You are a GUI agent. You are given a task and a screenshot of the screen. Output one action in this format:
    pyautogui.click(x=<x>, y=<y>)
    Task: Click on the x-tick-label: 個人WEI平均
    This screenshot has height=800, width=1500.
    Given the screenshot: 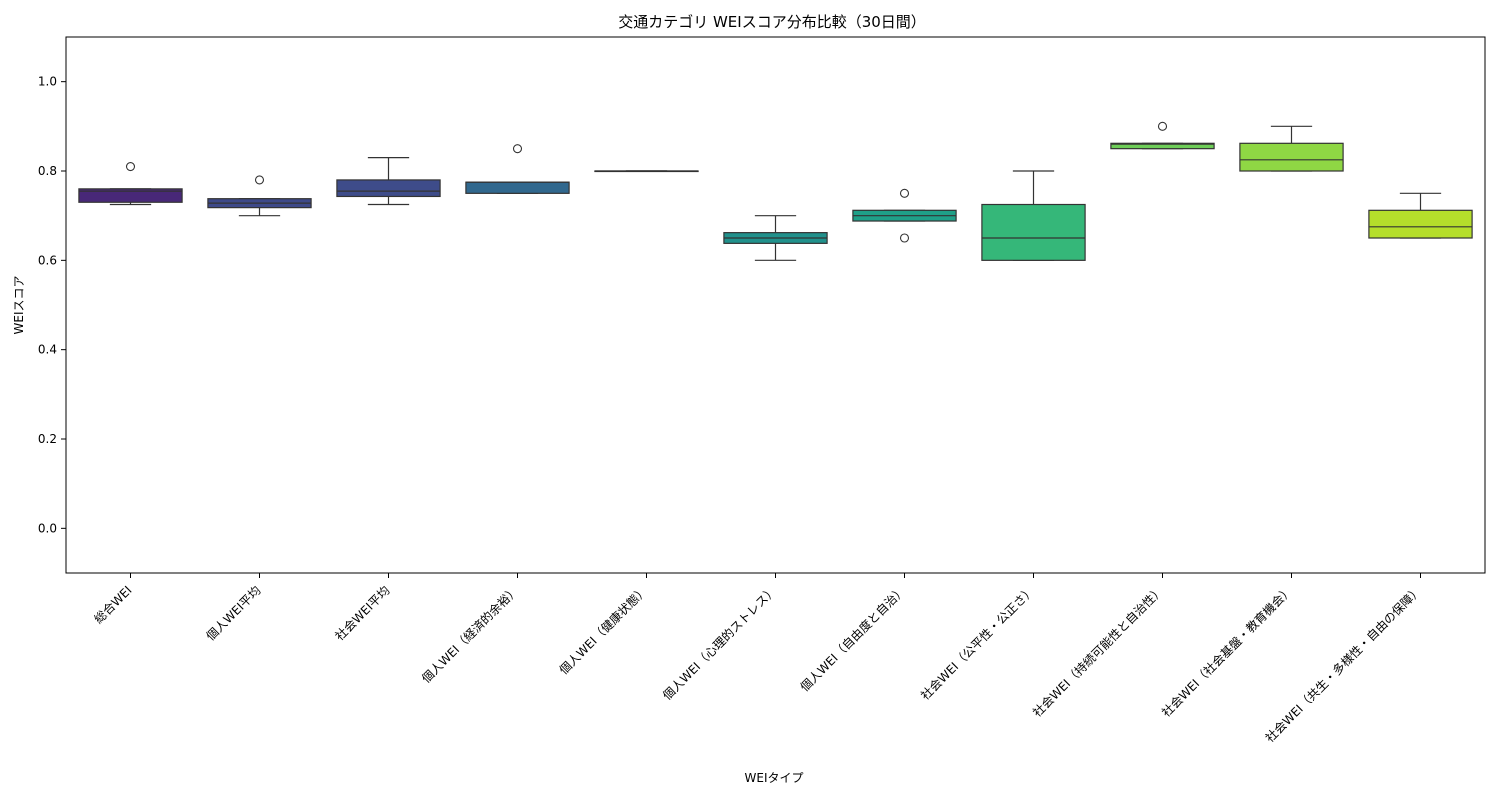 What is the action you would take?
    pyautogui.click(x=234, y=613)
    